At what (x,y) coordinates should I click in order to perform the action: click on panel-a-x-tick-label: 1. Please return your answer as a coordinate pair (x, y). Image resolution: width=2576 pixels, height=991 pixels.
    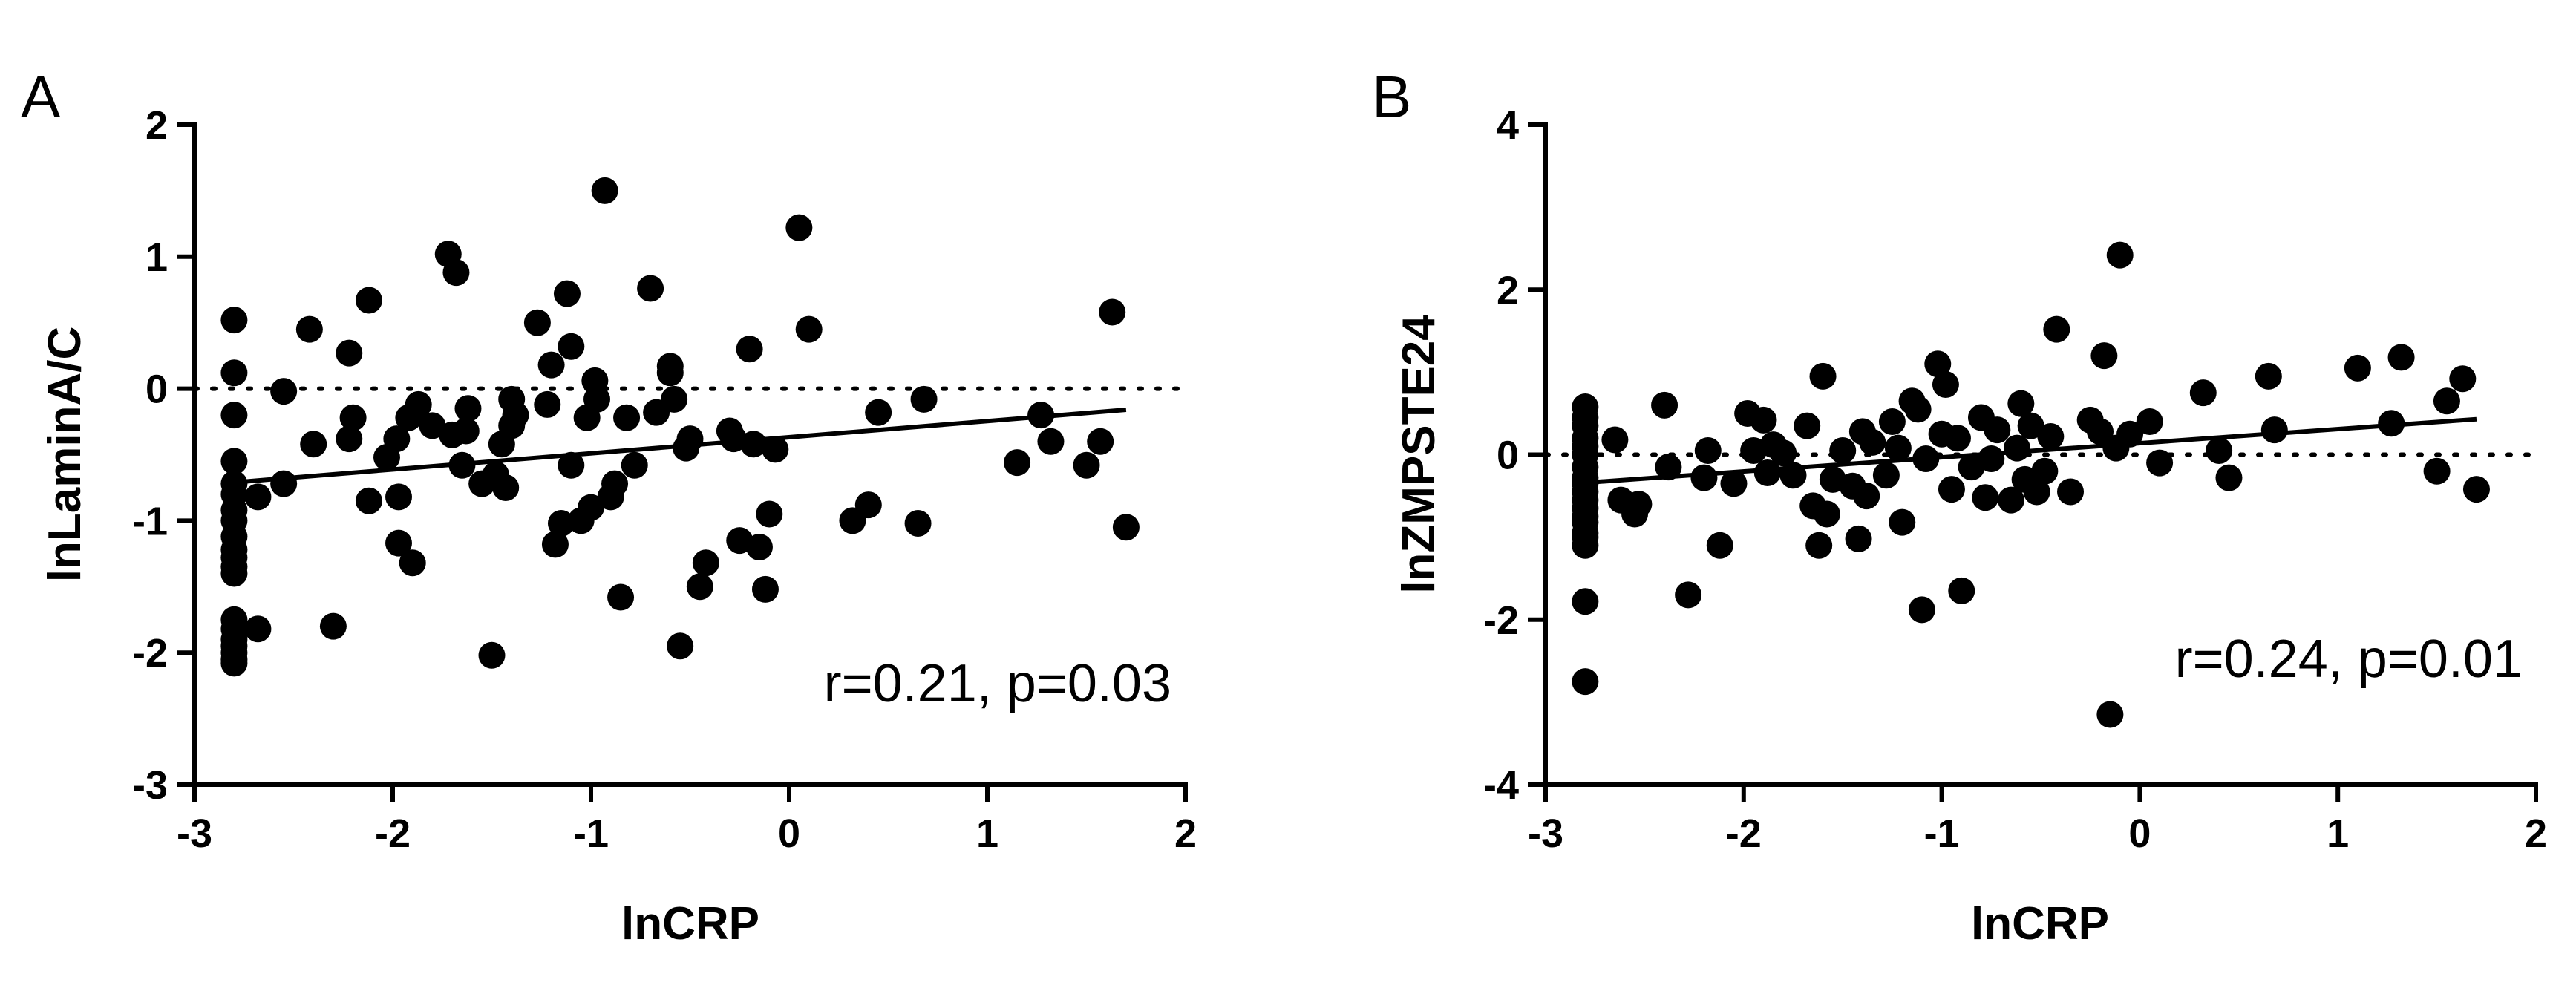
    Looking at the image, I should click on (987, 834).